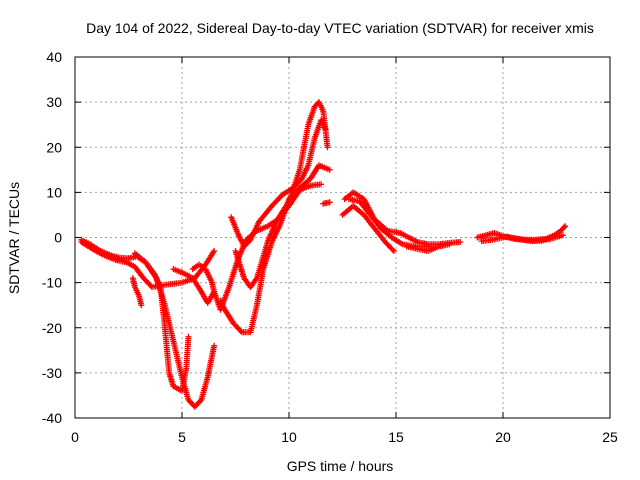  Describe the element at coordinates (54, 147) in the screenshot. I see `y-tick-label: 20` at that location.